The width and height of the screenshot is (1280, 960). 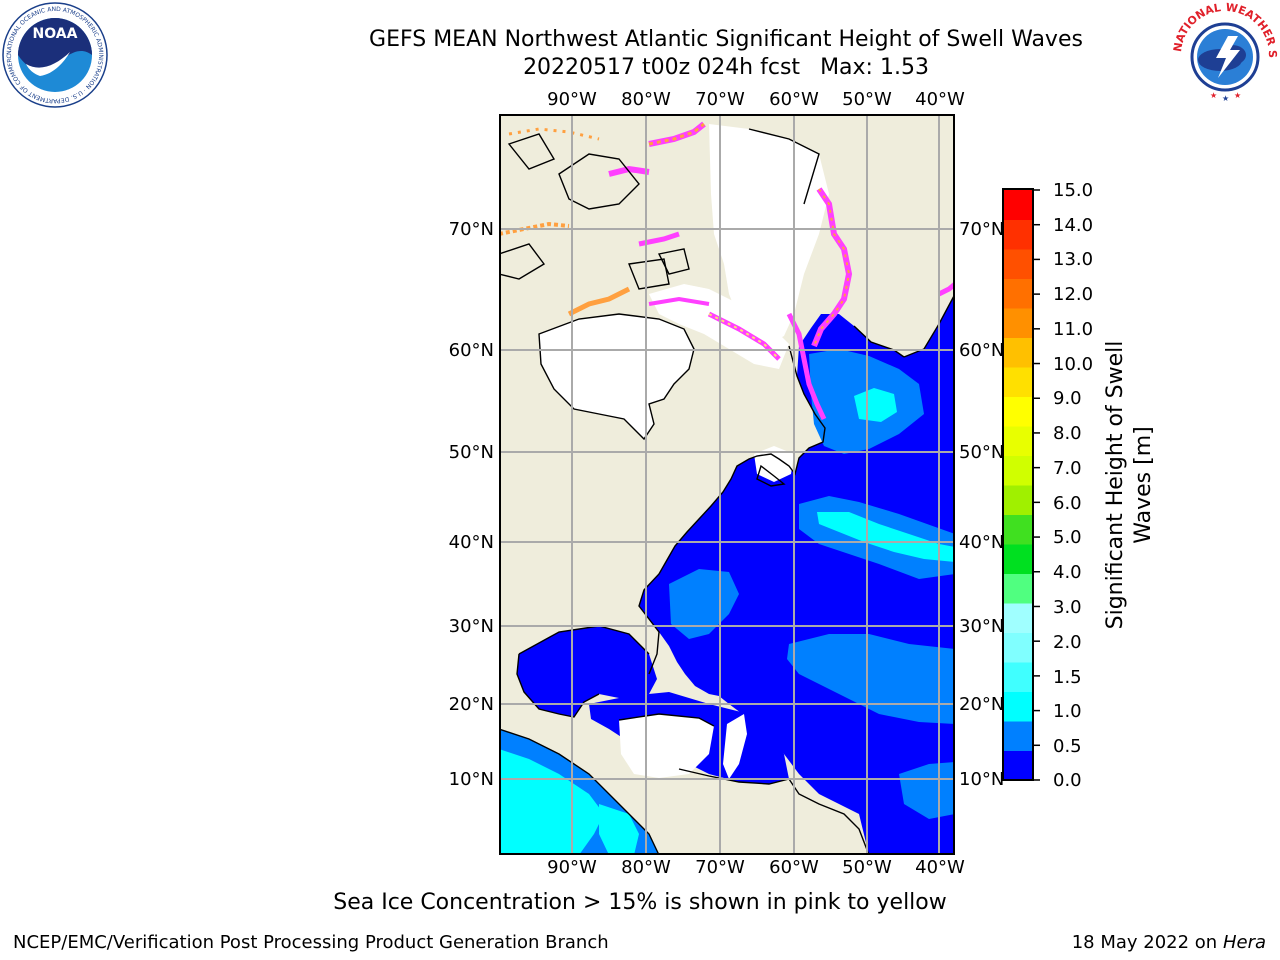 What do you see at coordinates (1073, 329) in the screenshot?
I see `colorbar-tick-label: 11.0` at bounding box center [1073, 329].